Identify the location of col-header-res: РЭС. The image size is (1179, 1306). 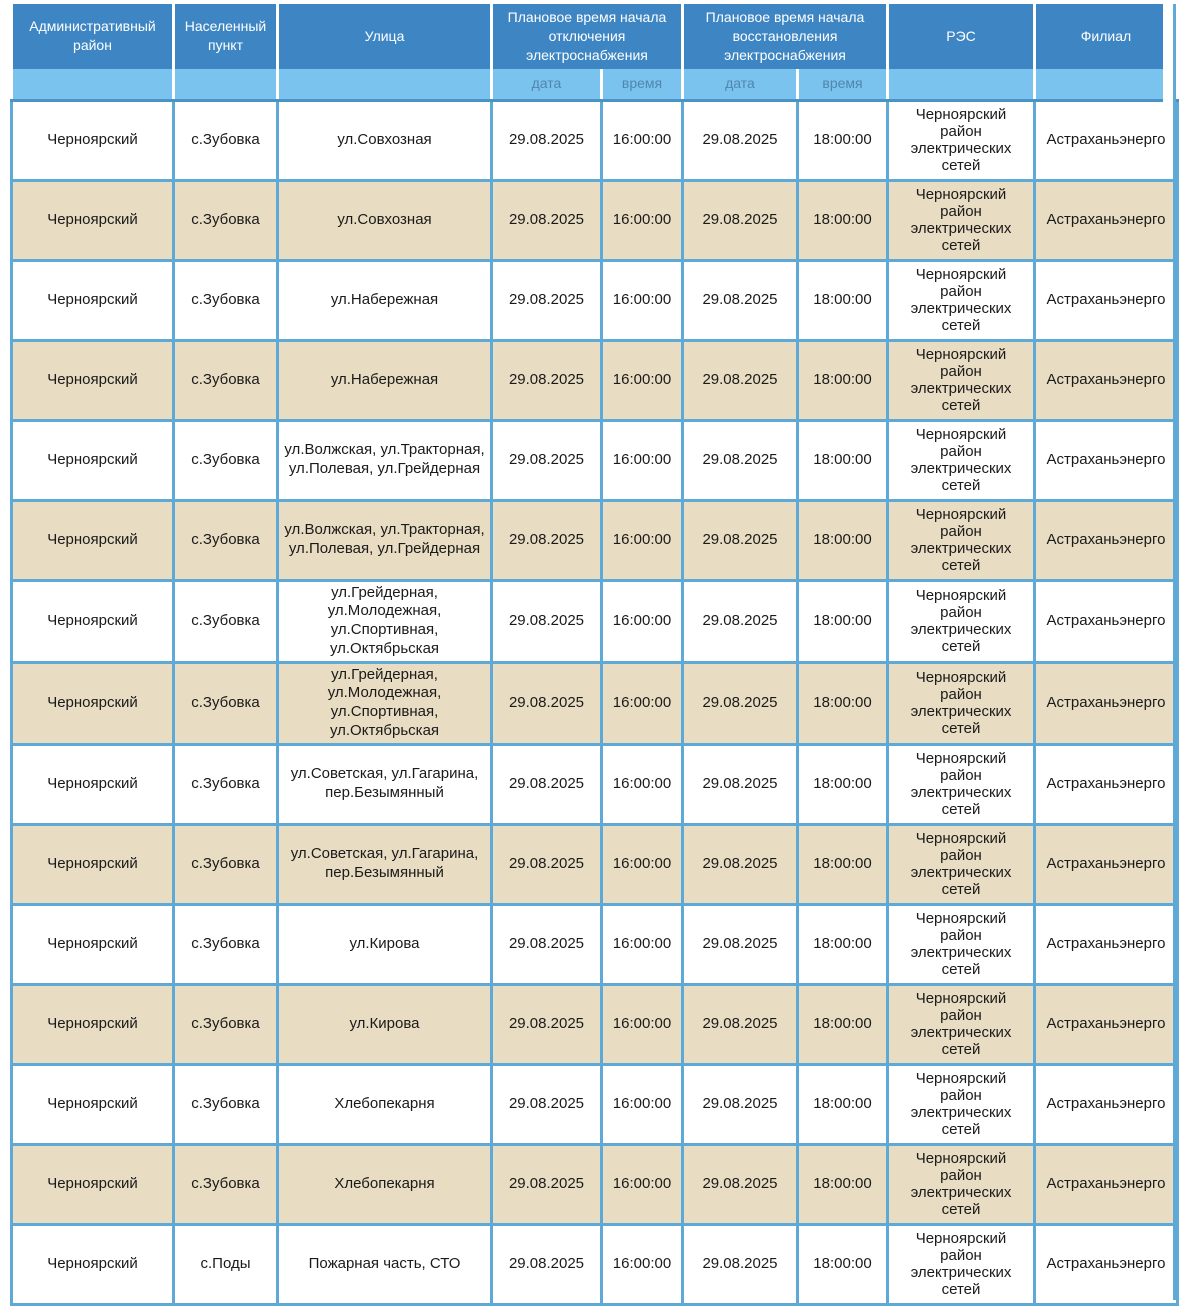
(961, 36).